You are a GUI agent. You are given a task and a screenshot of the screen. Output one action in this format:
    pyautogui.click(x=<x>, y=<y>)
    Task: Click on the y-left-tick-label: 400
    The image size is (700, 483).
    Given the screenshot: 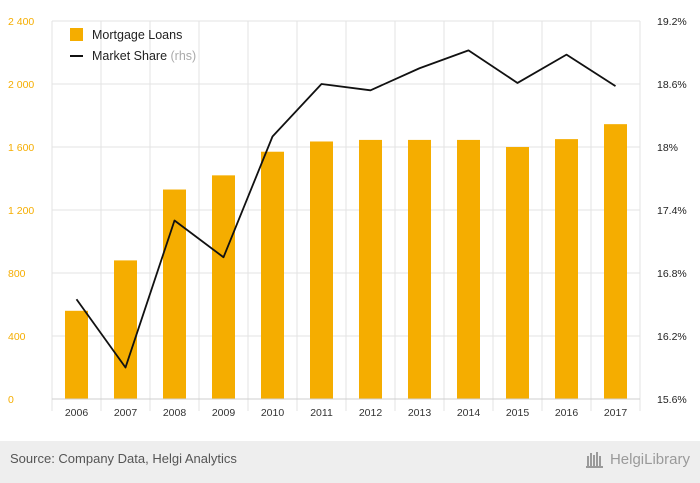 What is the action you would take?
    pyautogui.click(x=17, y=337)
    